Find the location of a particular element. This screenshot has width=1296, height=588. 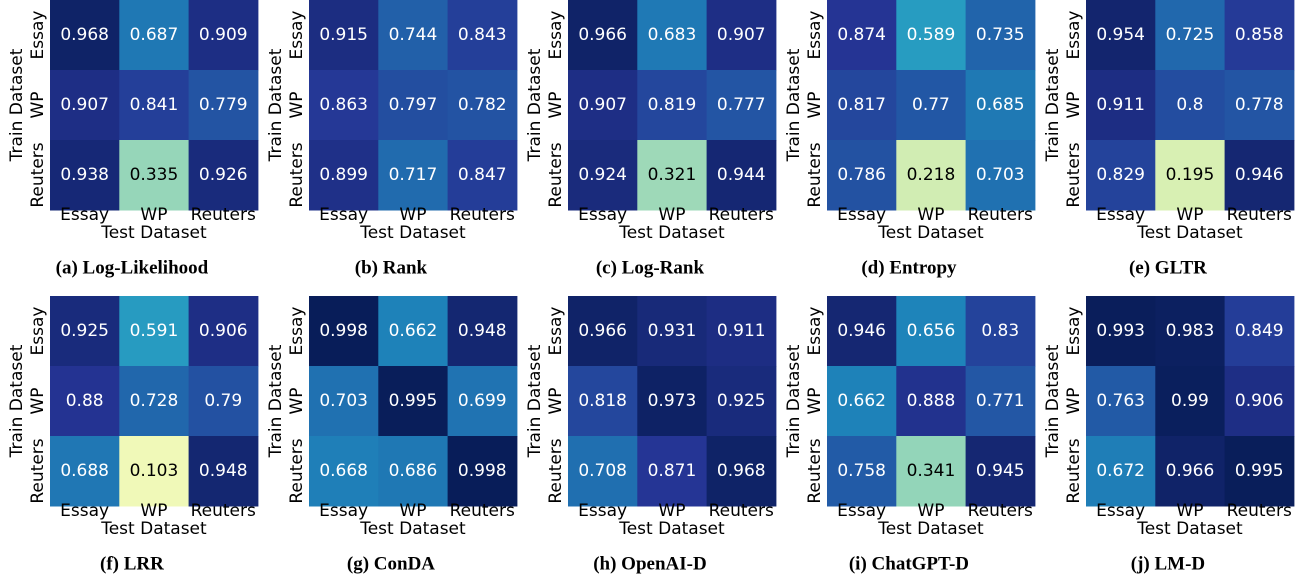

cell-label: 0.849 is located at coordinates (1259, 331).